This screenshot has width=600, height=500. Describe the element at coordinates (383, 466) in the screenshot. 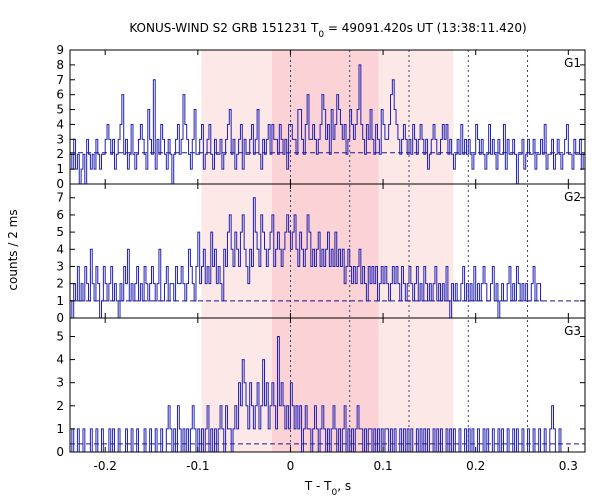

I see `x-tick-label: 0.1` at that location.